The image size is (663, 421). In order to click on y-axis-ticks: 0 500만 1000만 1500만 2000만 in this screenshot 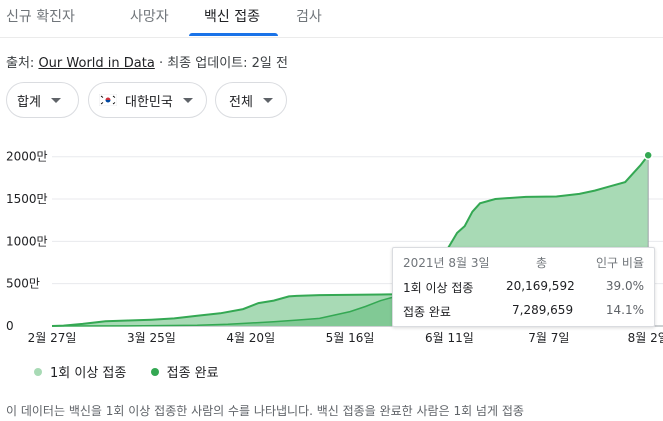, I will do `click(27, 241)`.